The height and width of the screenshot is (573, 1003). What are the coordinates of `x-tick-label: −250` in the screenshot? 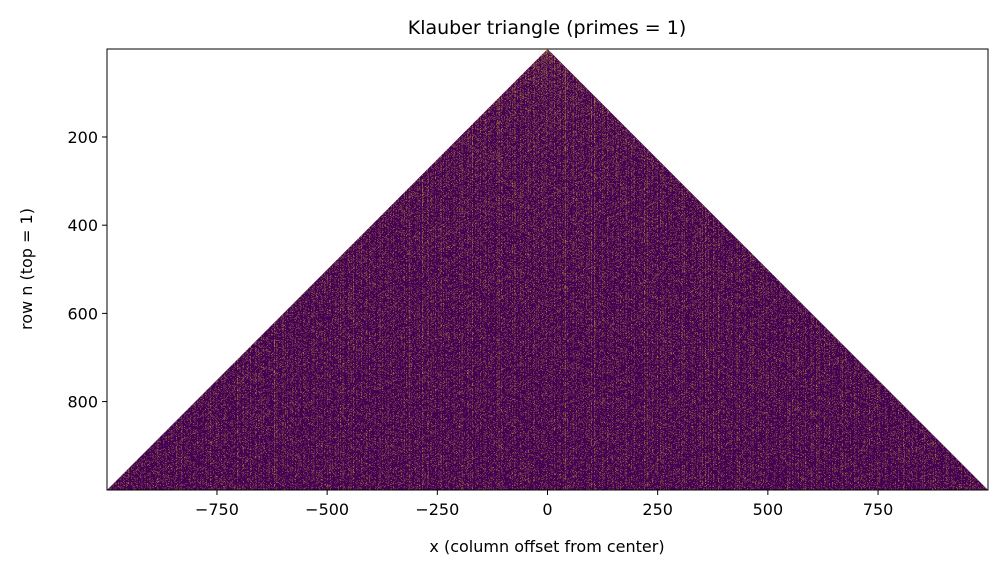 It's located at (437, 509).